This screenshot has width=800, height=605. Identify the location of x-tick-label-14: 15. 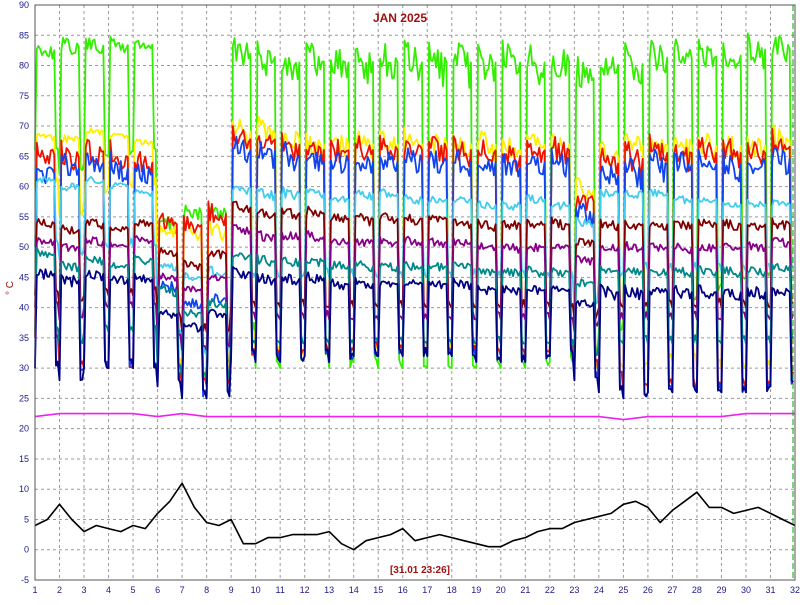
(378, 590).